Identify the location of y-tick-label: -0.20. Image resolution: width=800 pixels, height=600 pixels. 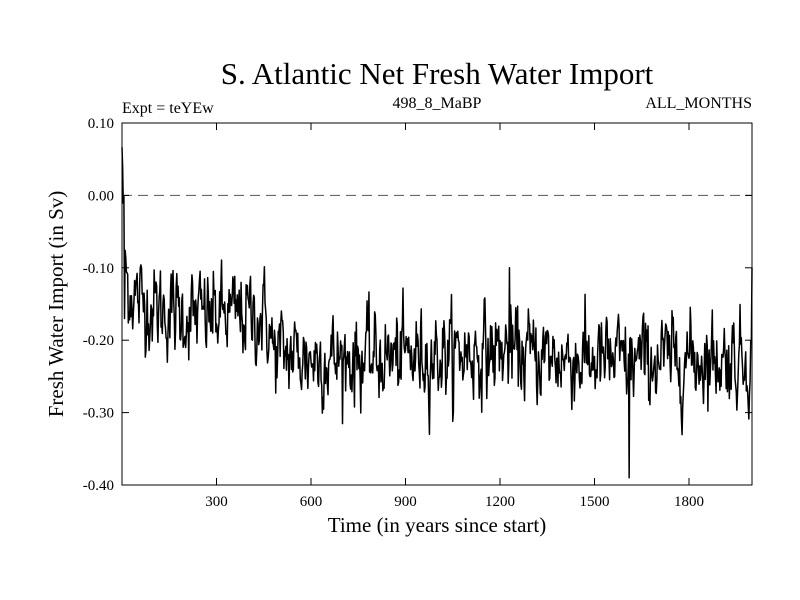
(98, 341).